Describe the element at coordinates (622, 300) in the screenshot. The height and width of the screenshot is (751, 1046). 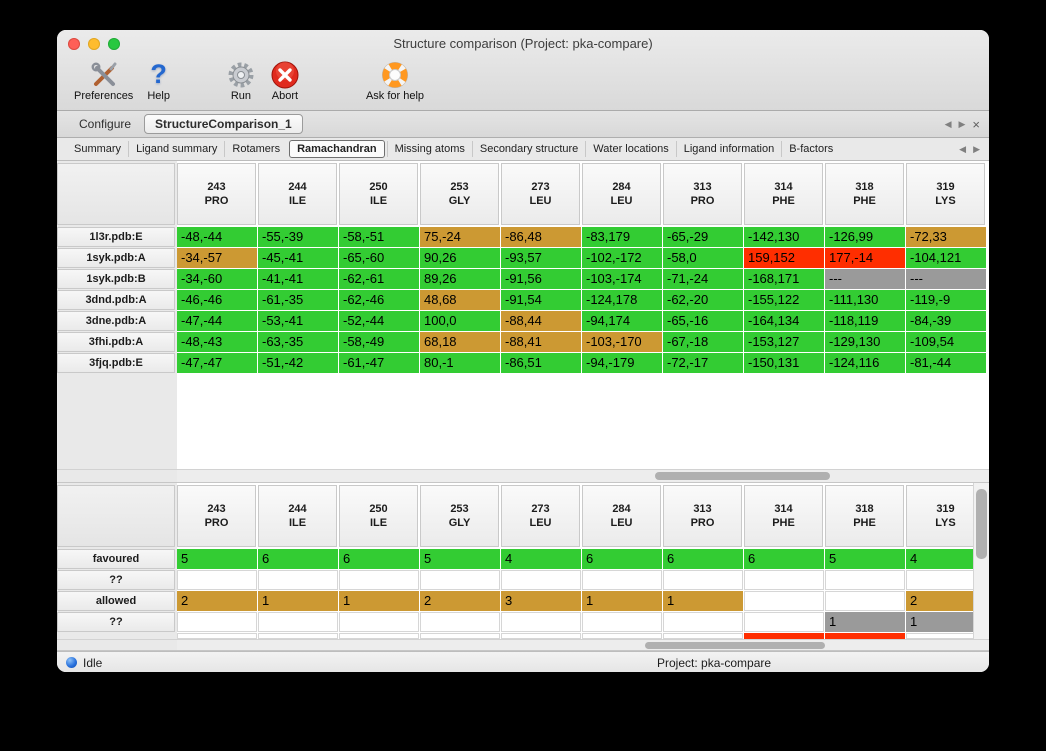
I see `table-cell: -124,178` at that location.